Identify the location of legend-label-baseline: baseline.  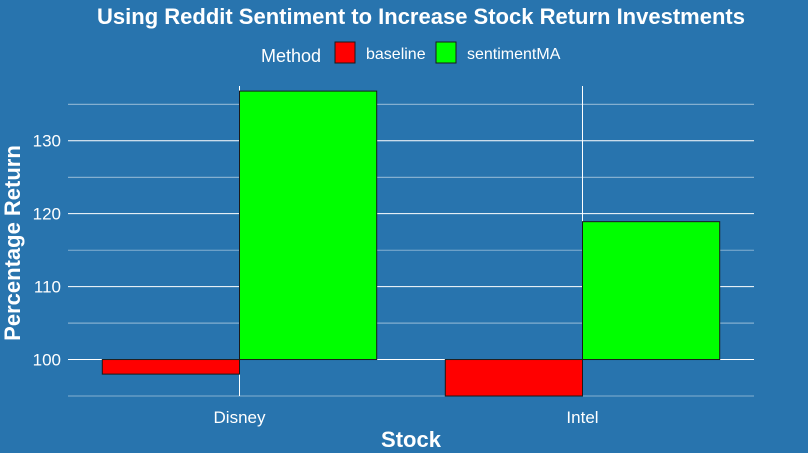
(396, 54).